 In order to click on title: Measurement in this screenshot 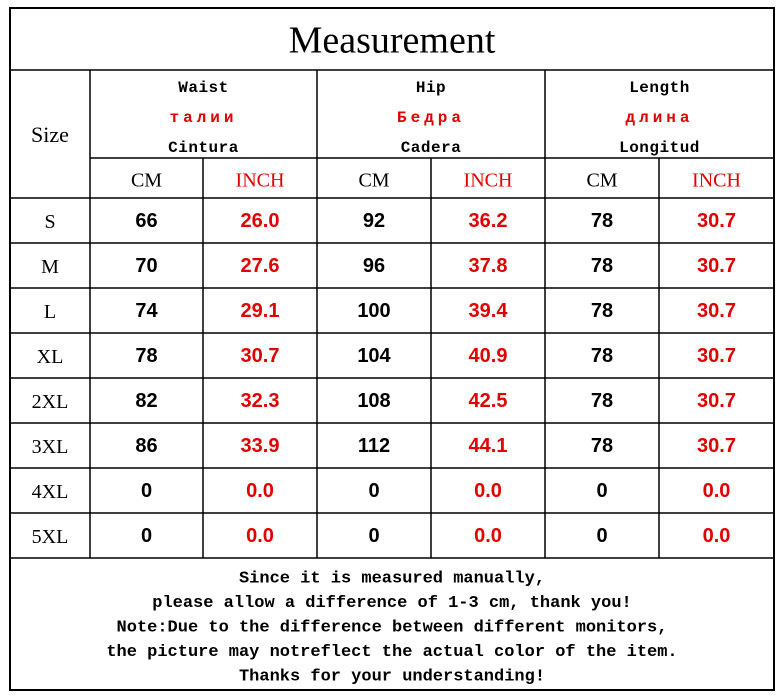, I will do `click(392, 41)`.